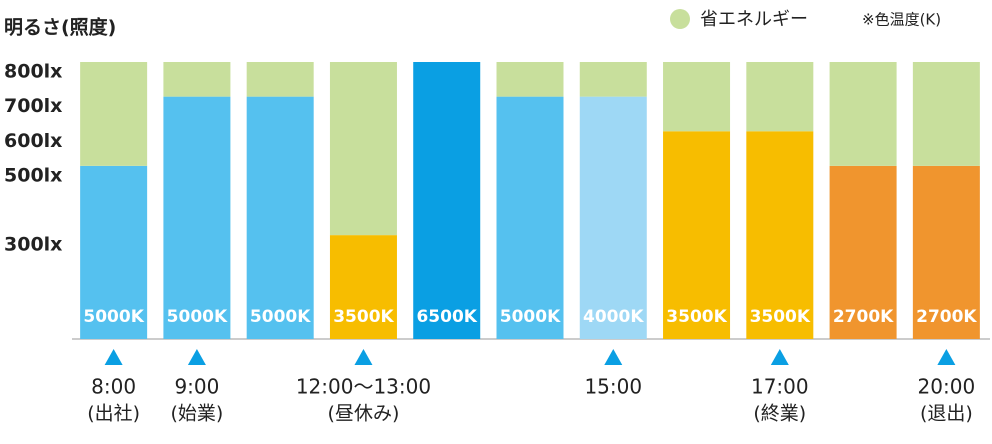 This screenshot has height=444, width=992. Describe the element at coordinates (364, 414) in the screenshot. I see `x-tick-note: (昼休み)` at that location.